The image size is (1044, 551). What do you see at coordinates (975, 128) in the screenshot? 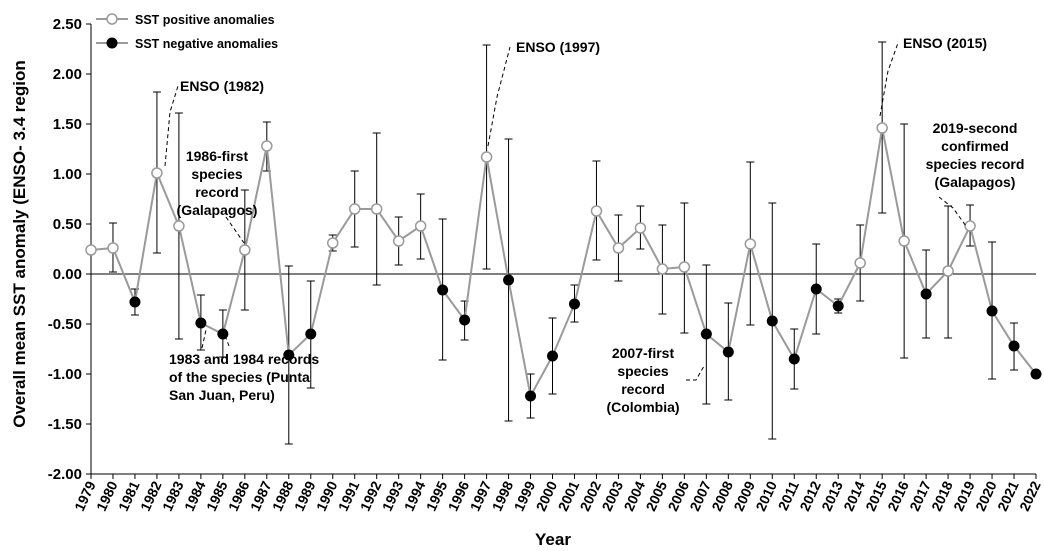
I see `annotation-text: 2019-second` at bounding box center [975, 128].